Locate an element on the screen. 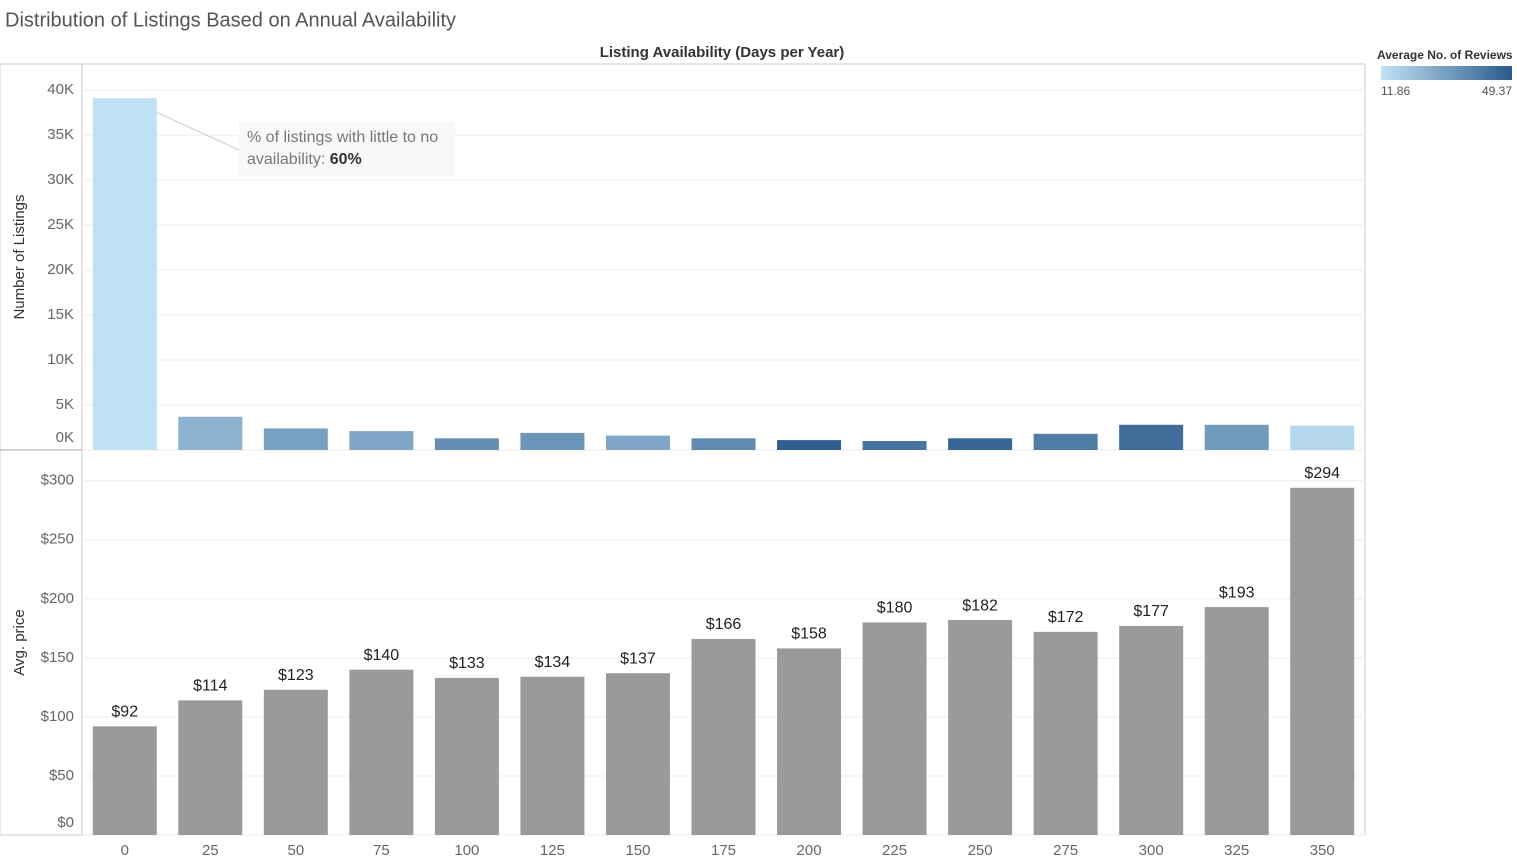  x-tick-label: 250 is located at coordinates (980, 850).